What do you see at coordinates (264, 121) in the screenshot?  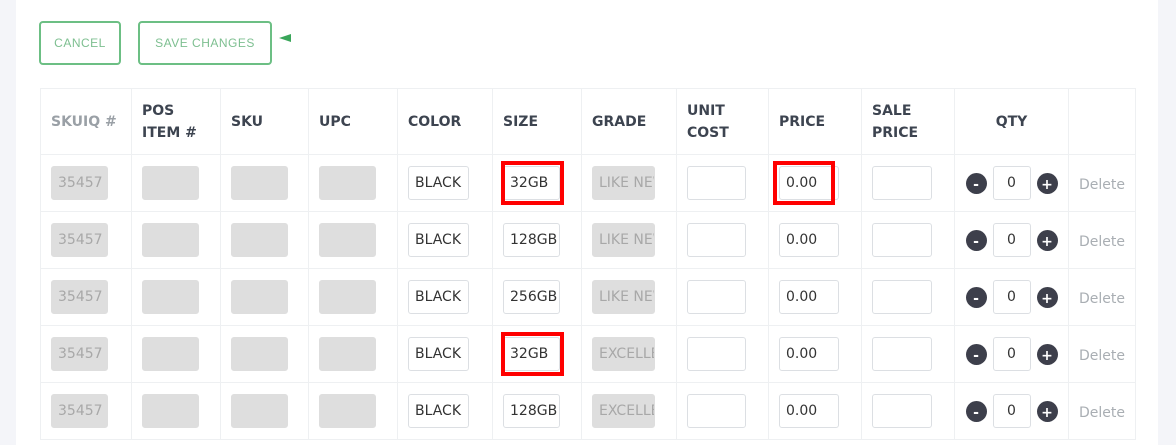 I see `column-header: SKU` at bounding box center [264, 121].